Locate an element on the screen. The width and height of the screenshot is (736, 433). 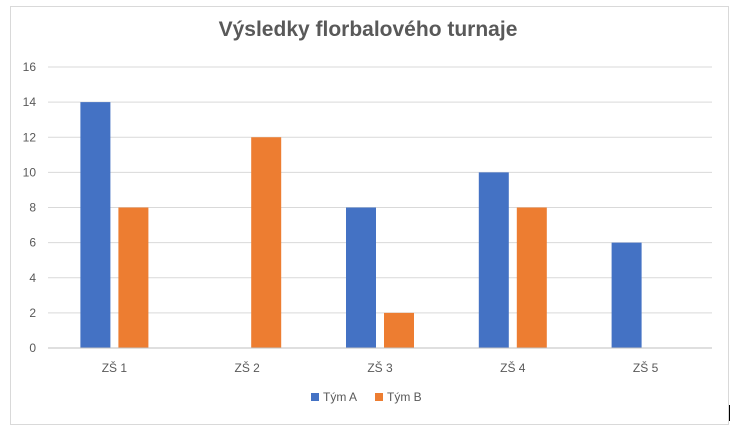
legend-label: Tým A is located at coordinates (340, 397).